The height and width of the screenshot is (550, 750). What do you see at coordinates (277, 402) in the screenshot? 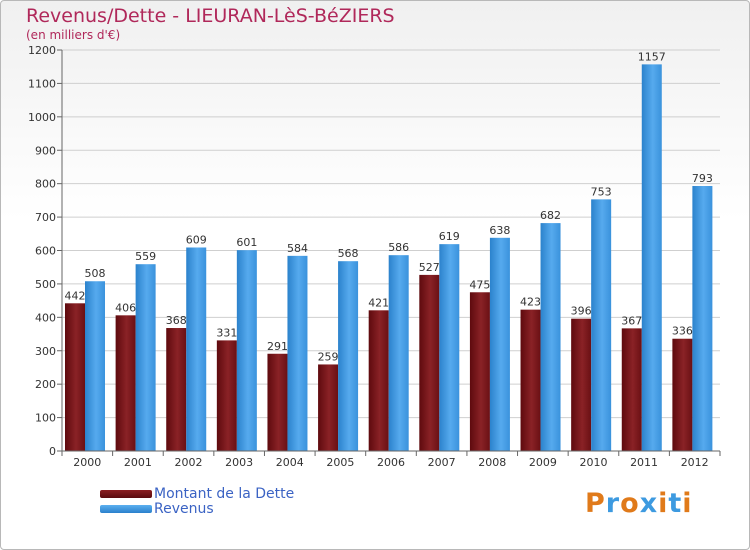
I see `bar-debt-2004` at bounding box center [277, 402].